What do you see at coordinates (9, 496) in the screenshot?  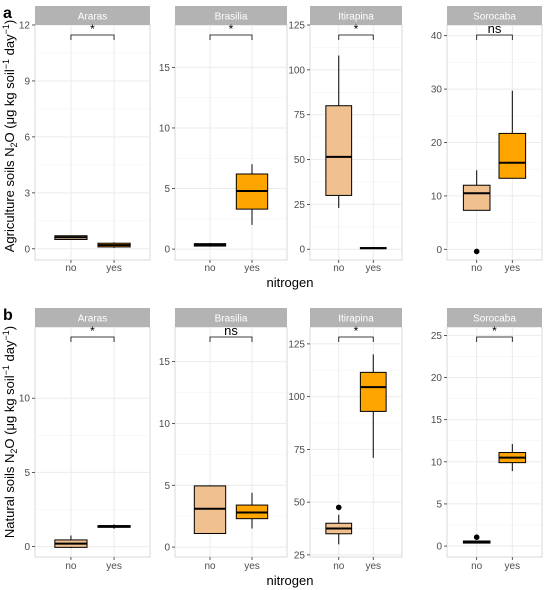 I see `y-axis-title-part: Natural soils N` at bounding box center [9, 496].